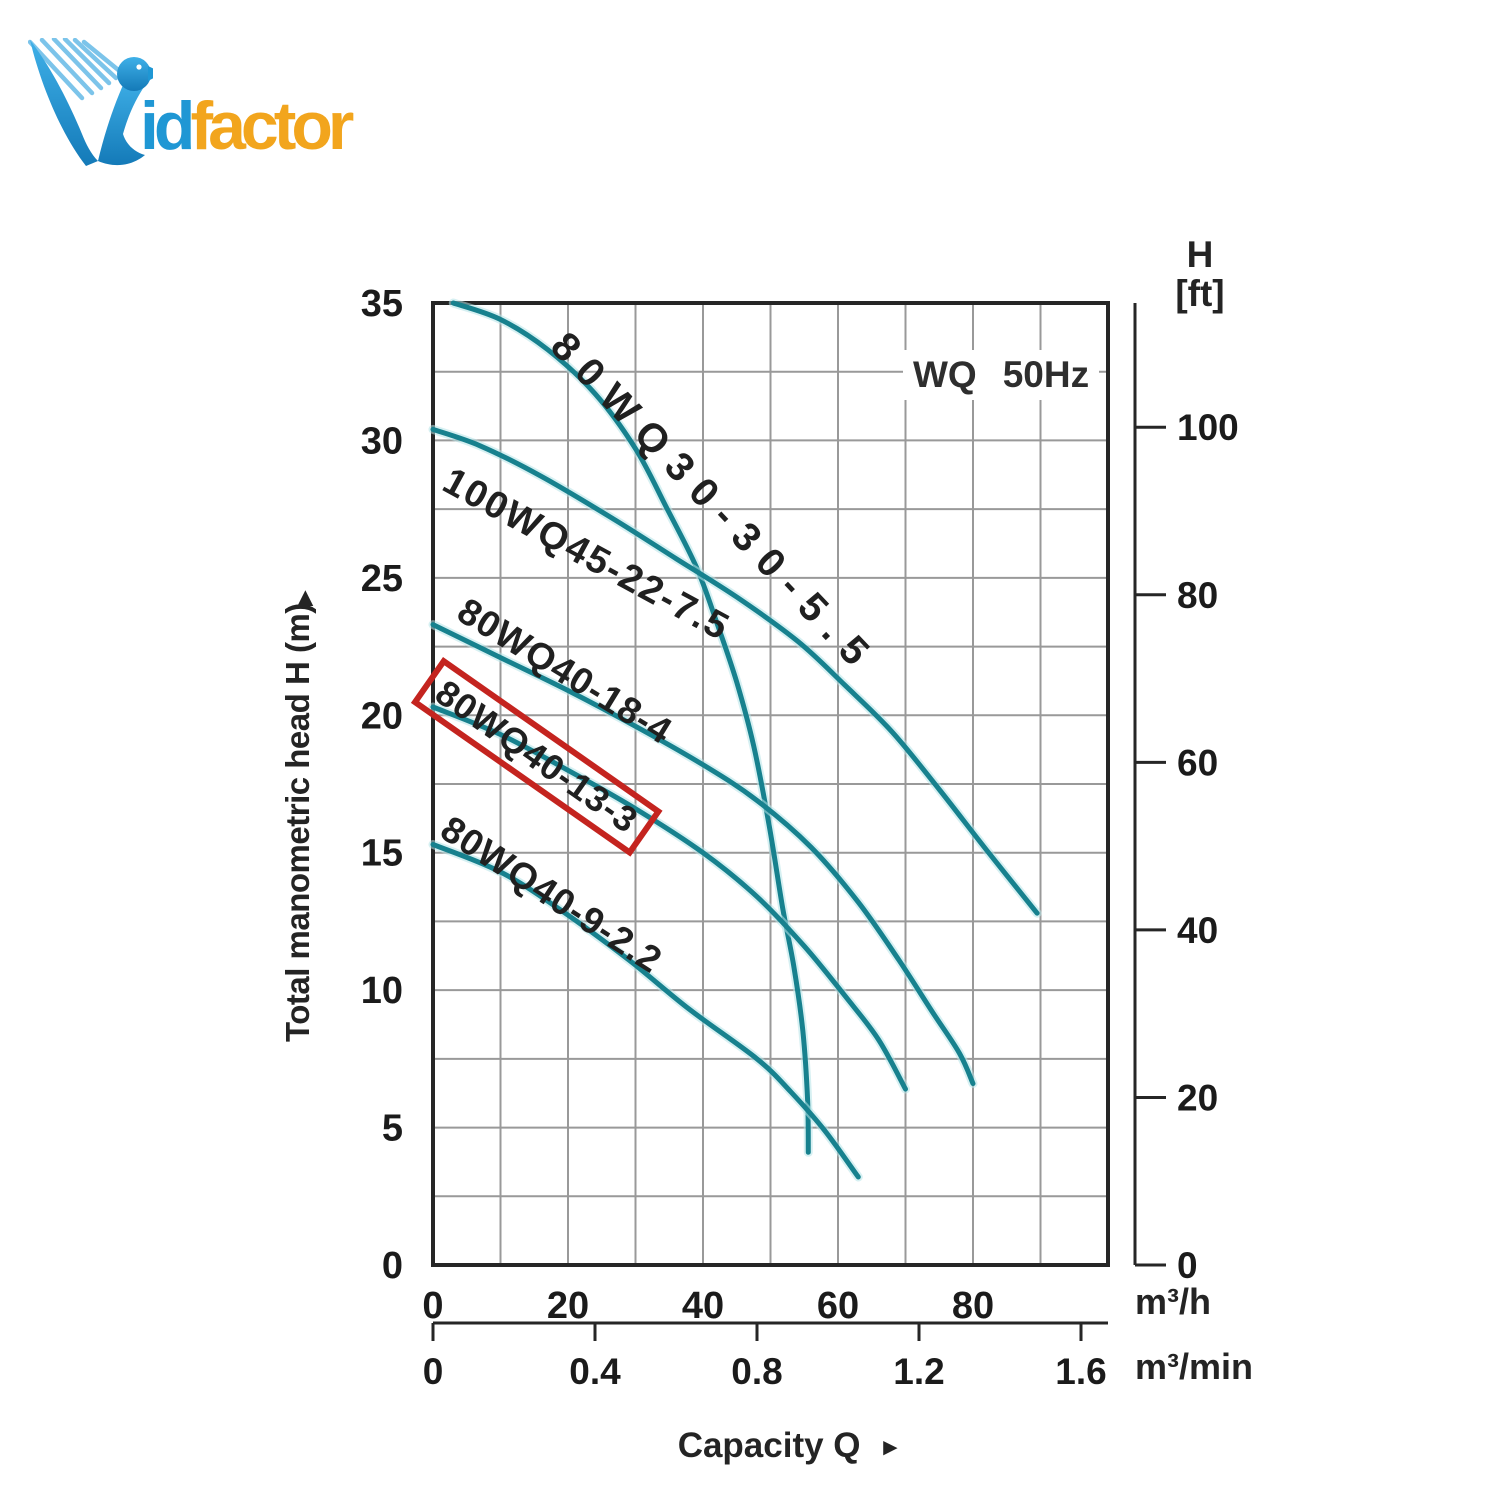  What do you see at coordinates (568, 1306) in the screenshot?
I see `x-tick-label: 20` at bounding box center [568, 1306].